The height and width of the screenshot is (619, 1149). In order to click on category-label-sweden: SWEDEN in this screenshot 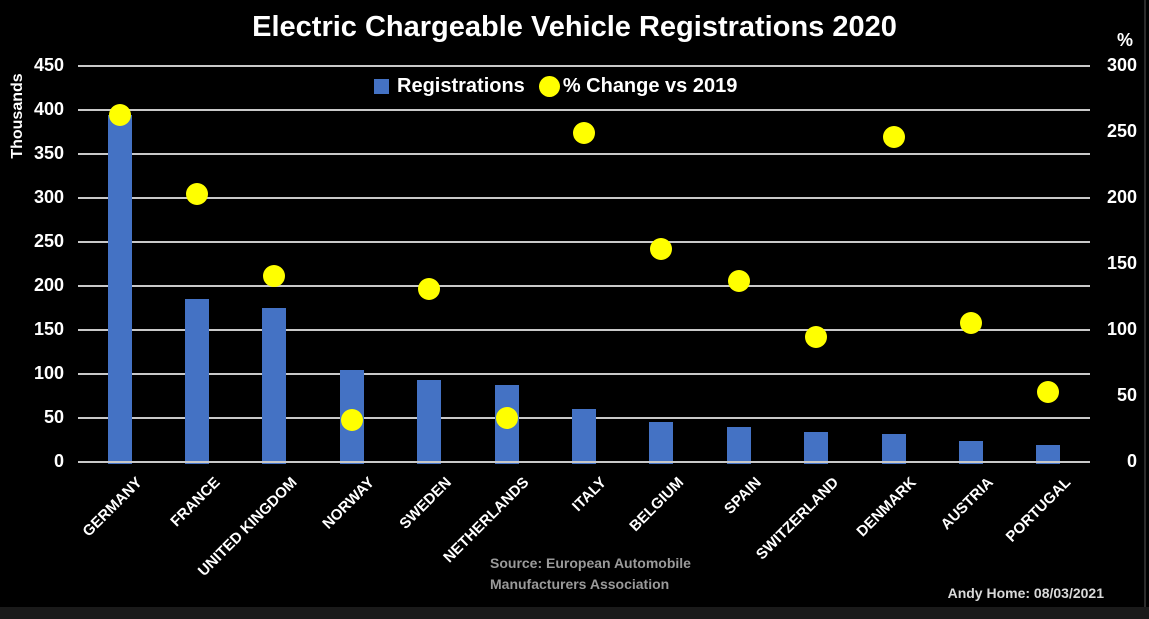, I will do `click(426, 503)`.